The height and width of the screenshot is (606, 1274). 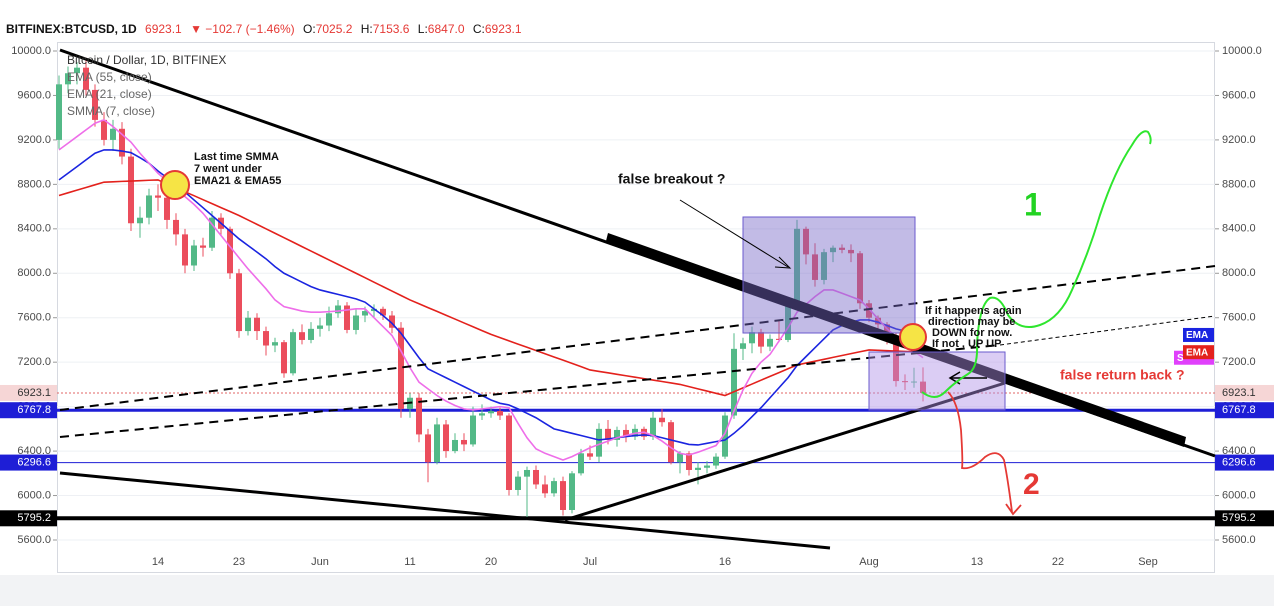 What do you see at coordinates (158, 562) in the screenshot?
I see `x-tick-label: 14` at bounding box center [158, 562].